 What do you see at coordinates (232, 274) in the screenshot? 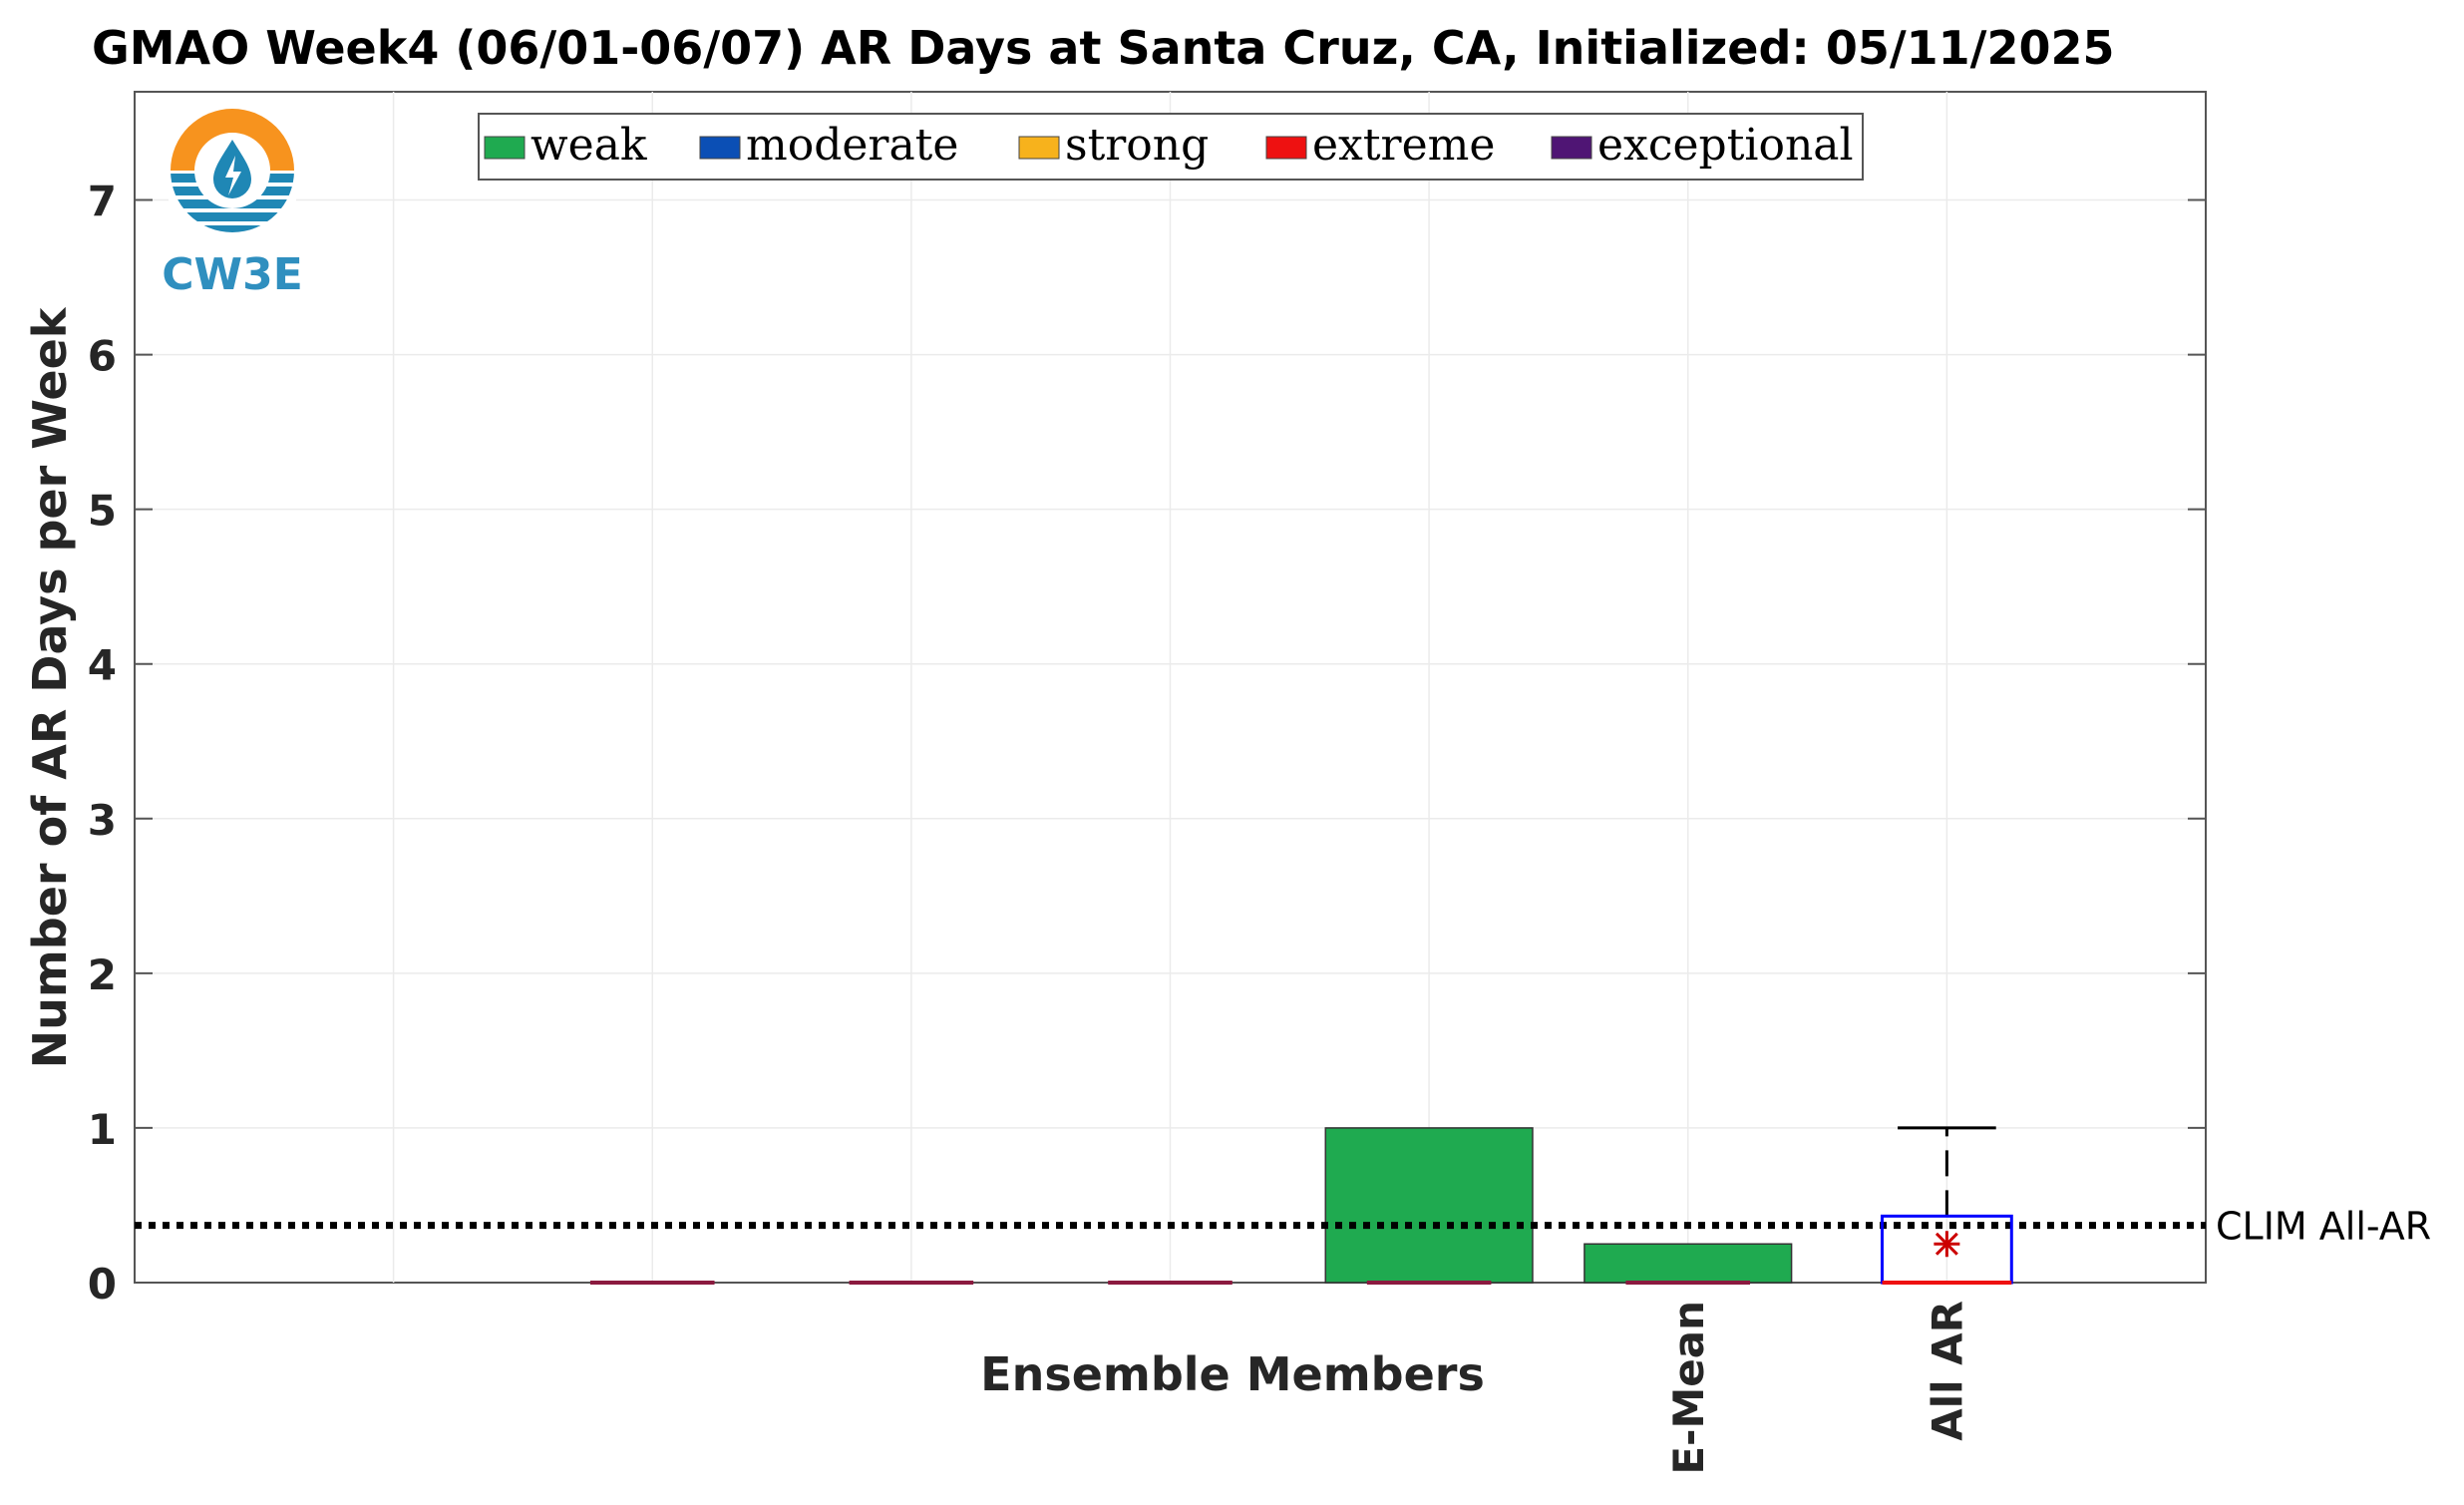
I see `logo-text: CW3E` at bounding box center [232, 274].